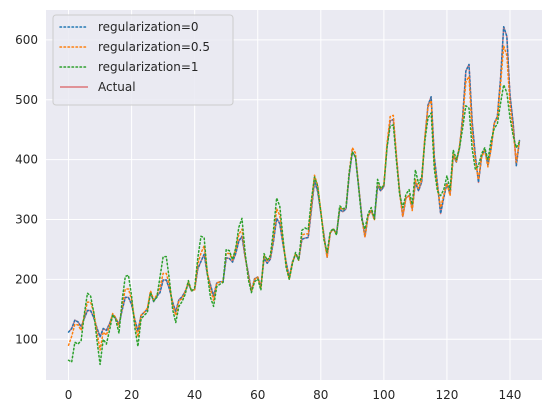 Image resolution: width=552 pixels, height=413 pixels. I want to click on x-tick-label: 20, so click(131, 395).